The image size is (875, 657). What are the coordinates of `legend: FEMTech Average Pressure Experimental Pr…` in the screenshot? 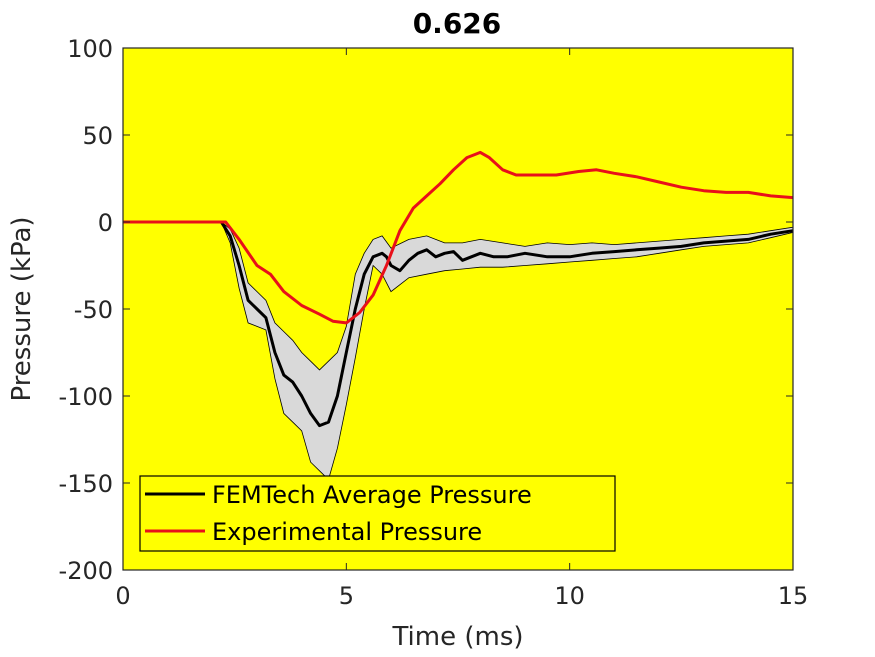 It's located at (377, 513).